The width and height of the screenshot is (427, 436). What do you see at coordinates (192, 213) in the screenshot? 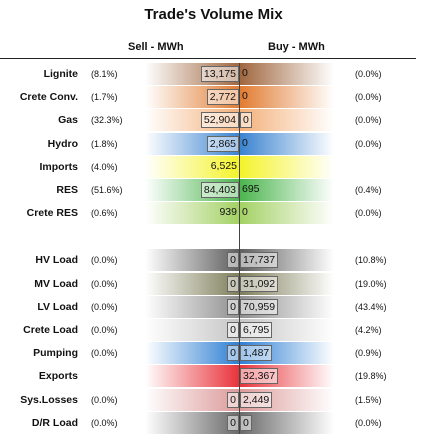
I see `sell-cell: 939` at bounding box center [192, 213].